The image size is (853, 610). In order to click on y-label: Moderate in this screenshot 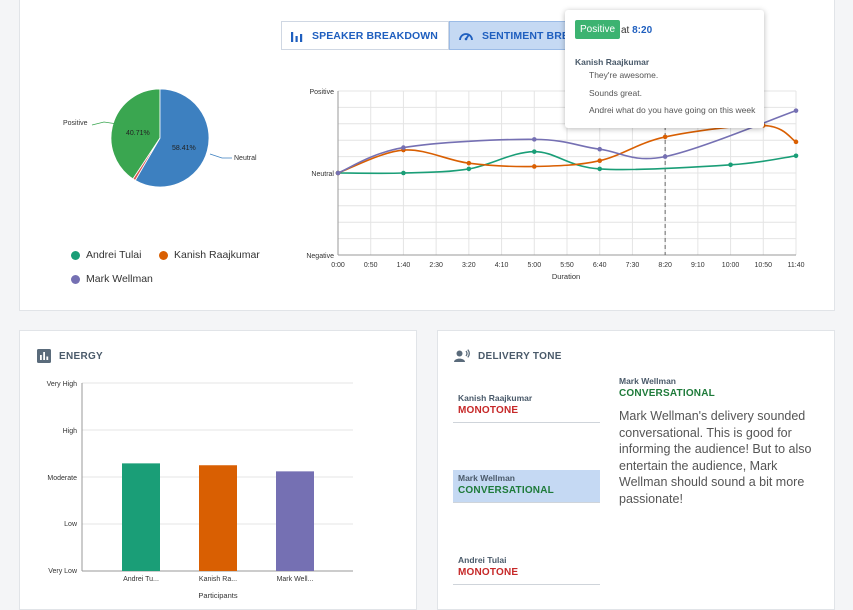, I will do `click(62, 478)`.